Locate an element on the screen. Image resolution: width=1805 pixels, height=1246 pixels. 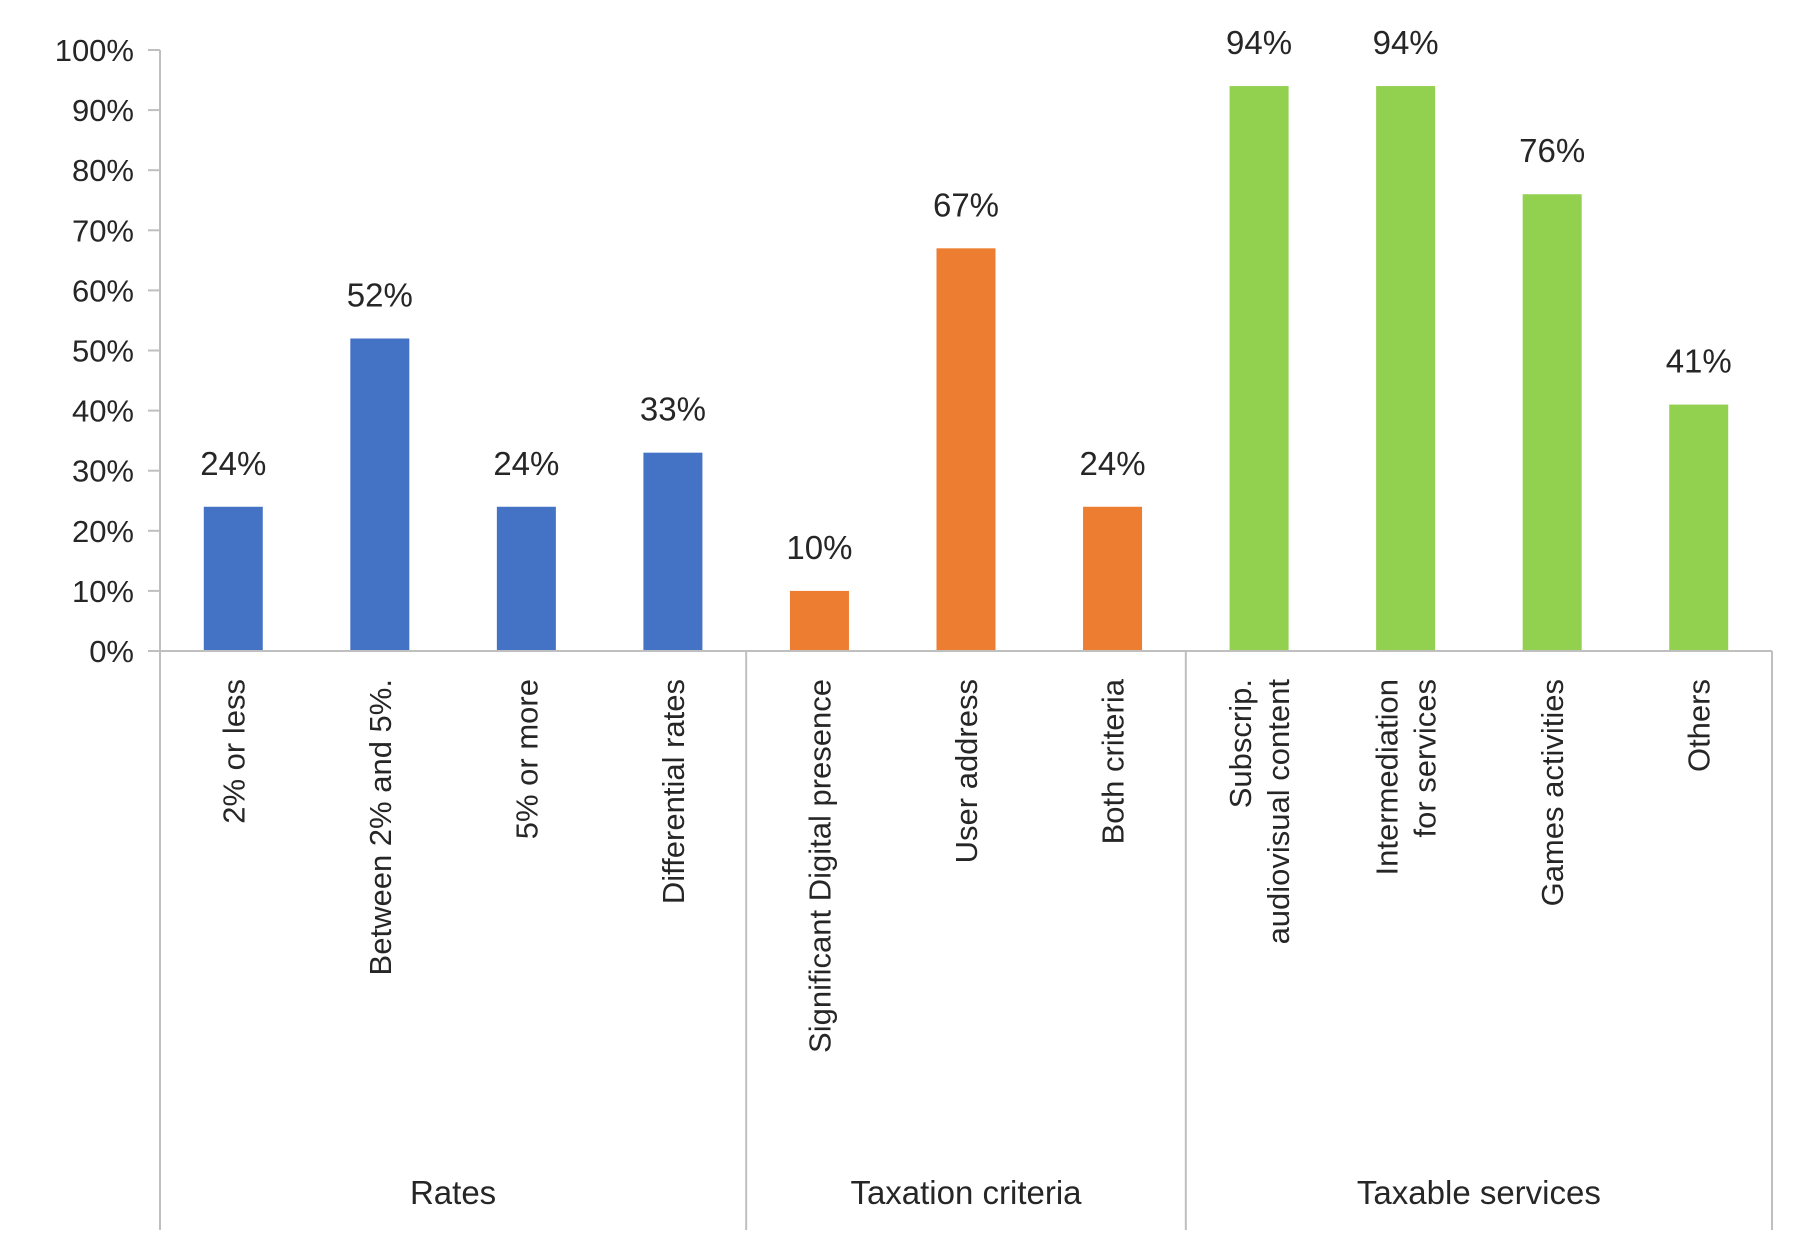
y-axis: 0% 10% 20% 30% 40% 50% 60% 70% 80% 90% 100% is located at coordinates (108, 351).